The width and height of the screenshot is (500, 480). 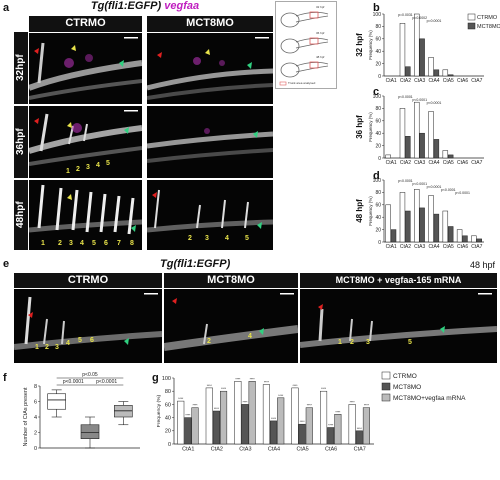 What do you see at coordinates (85, 142) in the screenshot?
I see `micrograph-ctrl-36hpf` at bounding box center [85, 142].